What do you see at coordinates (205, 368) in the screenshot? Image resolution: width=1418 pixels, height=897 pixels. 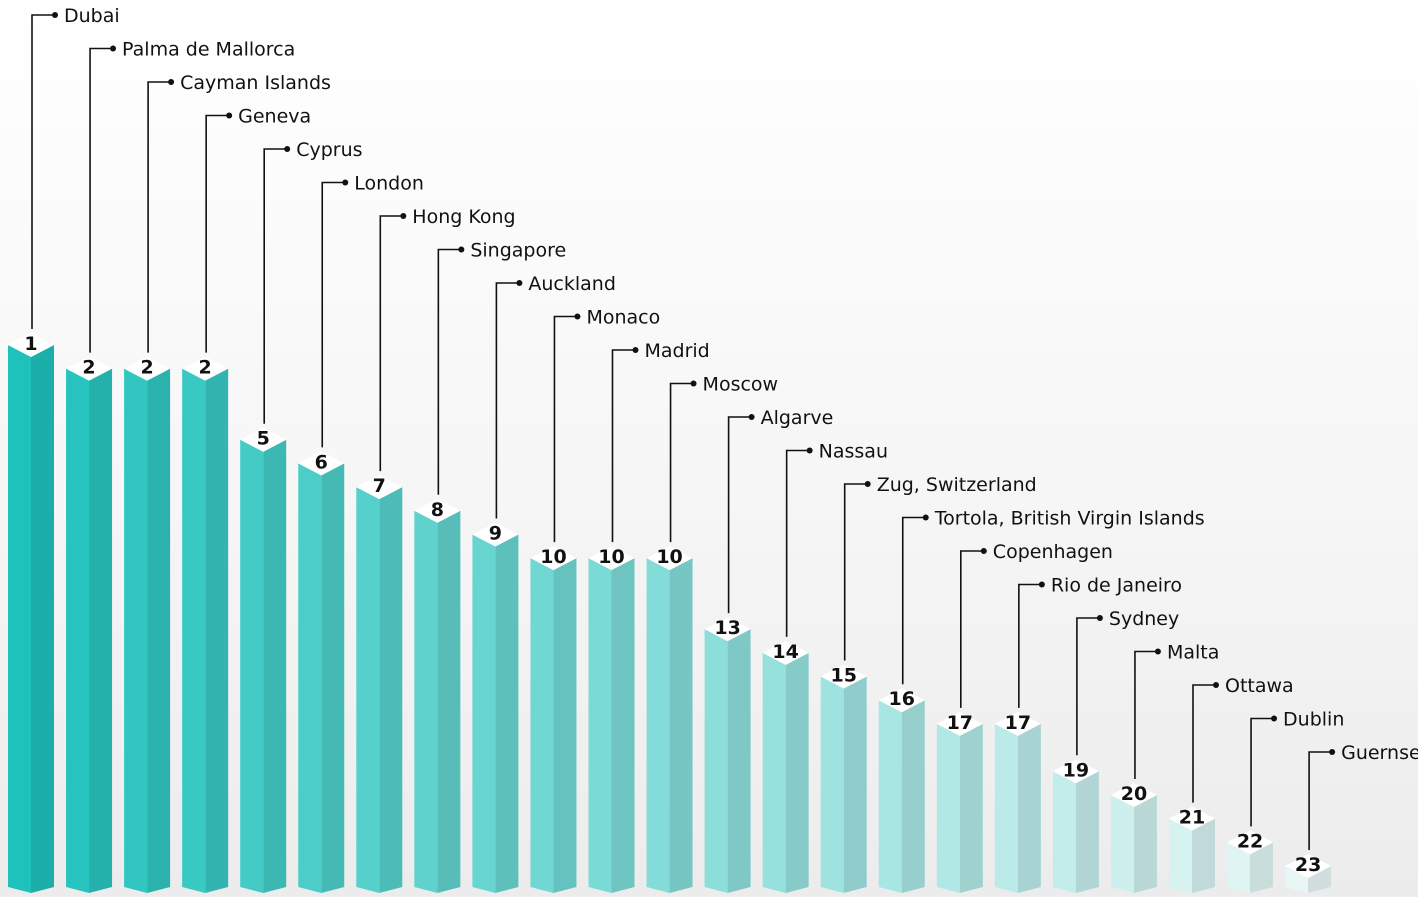 I see `rank-value-label: 2` at bounding box center [205, 368].